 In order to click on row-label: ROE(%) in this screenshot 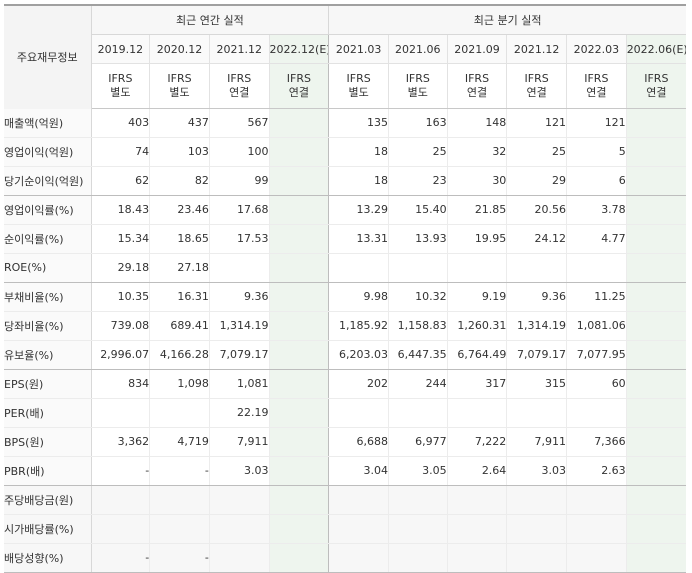, I will do `click(48, 268)`.